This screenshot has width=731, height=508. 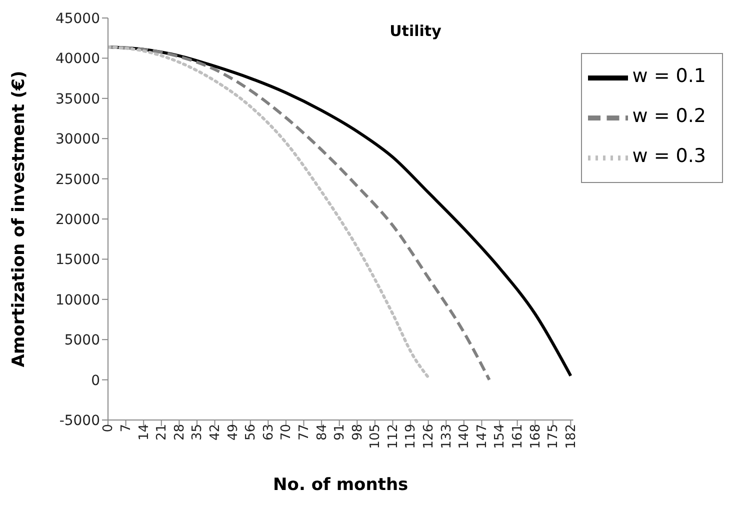 What do you see at coordinates (429, 436) in the screenshot?
I see `x-tick-label: 126` at bounding box center [429, 436].